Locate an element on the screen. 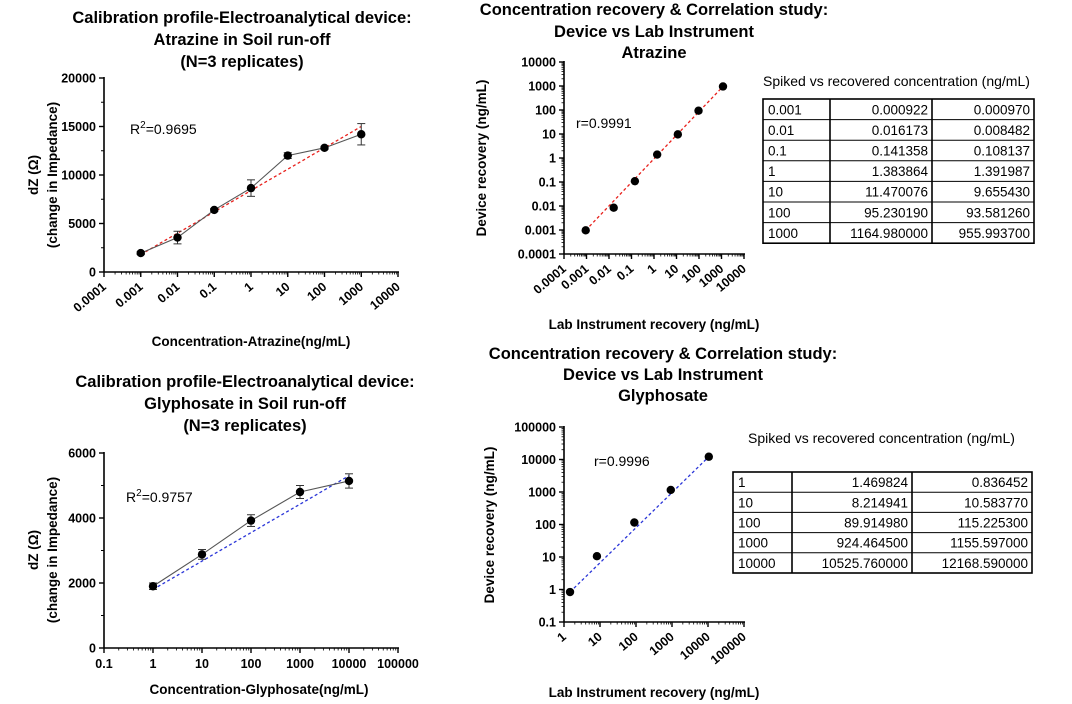 Image resolution: width=1072 pixels, height=704 pixels. annotation-base: R is located at coordinates (131, 497).